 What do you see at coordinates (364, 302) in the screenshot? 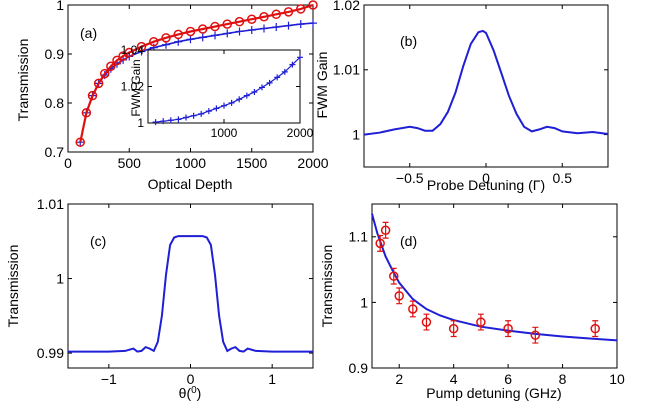
I see `panel-d-ytick-label: 1` at bounding box center [364, 302].